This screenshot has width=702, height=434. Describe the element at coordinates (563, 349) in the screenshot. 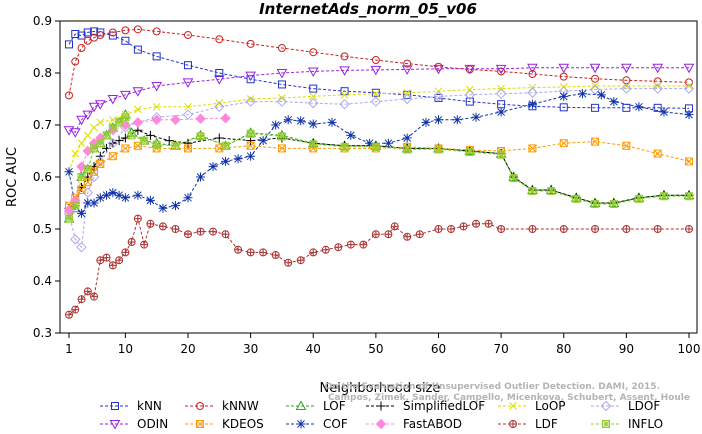

I see `x-tick-label: 80` at that location.